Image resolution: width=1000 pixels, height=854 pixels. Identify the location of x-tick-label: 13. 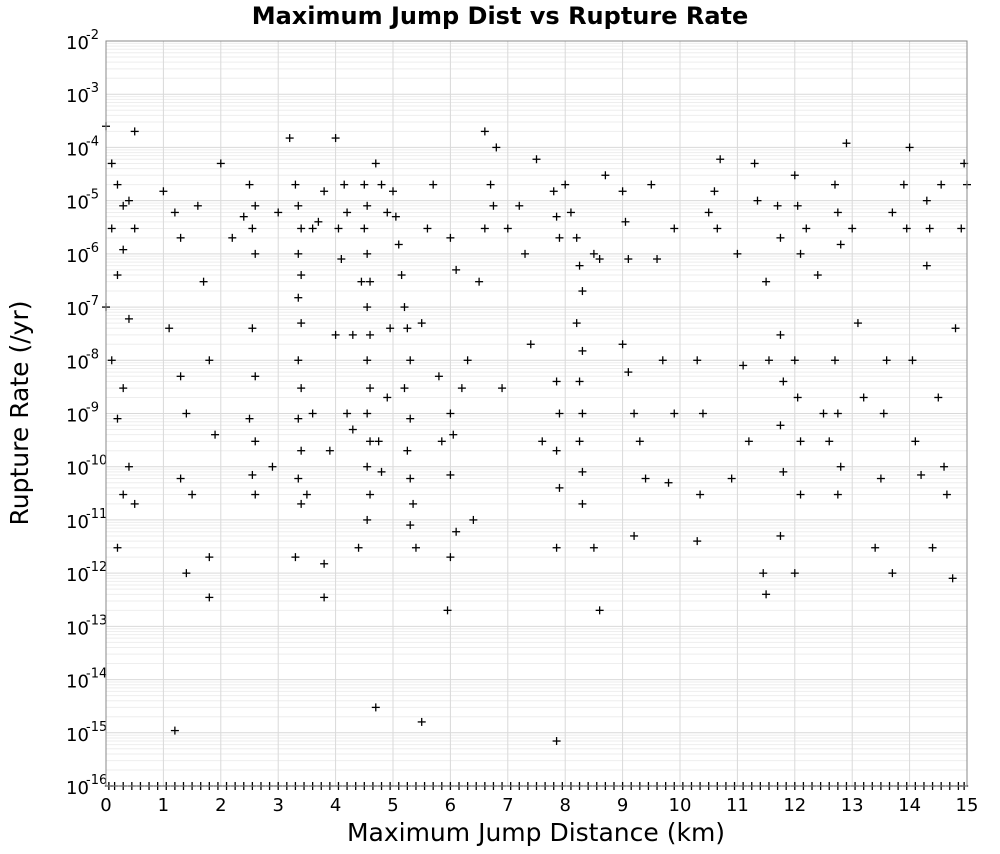
(852, 805).